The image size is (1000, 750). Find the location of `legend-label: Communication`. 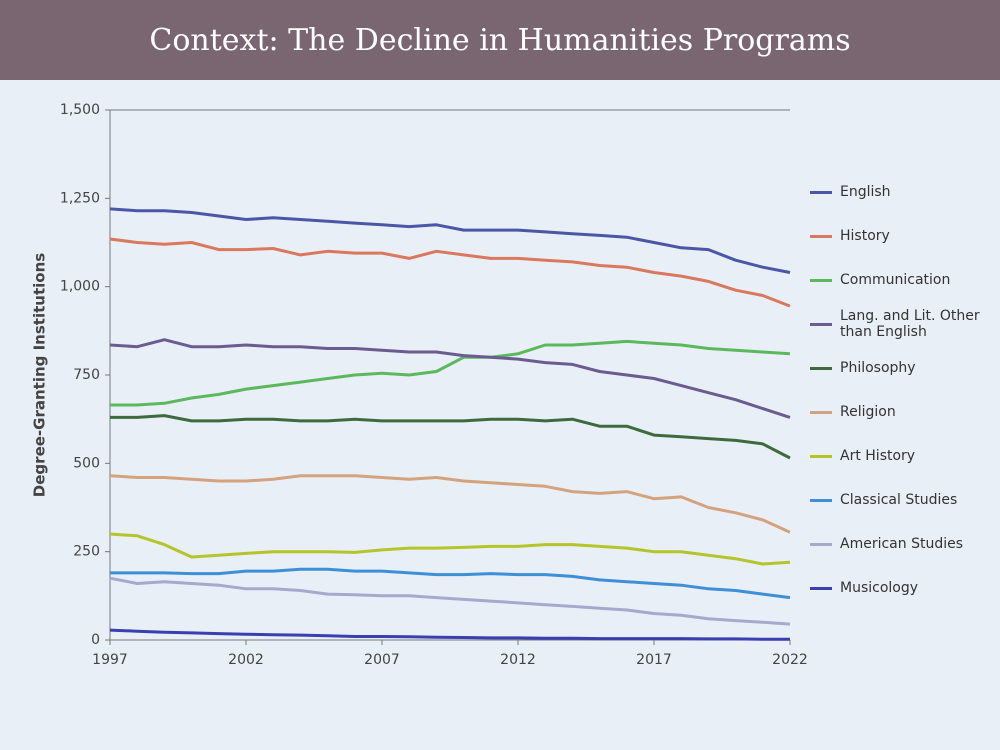

legend-label: Communication is located at coordinates (895, 280).